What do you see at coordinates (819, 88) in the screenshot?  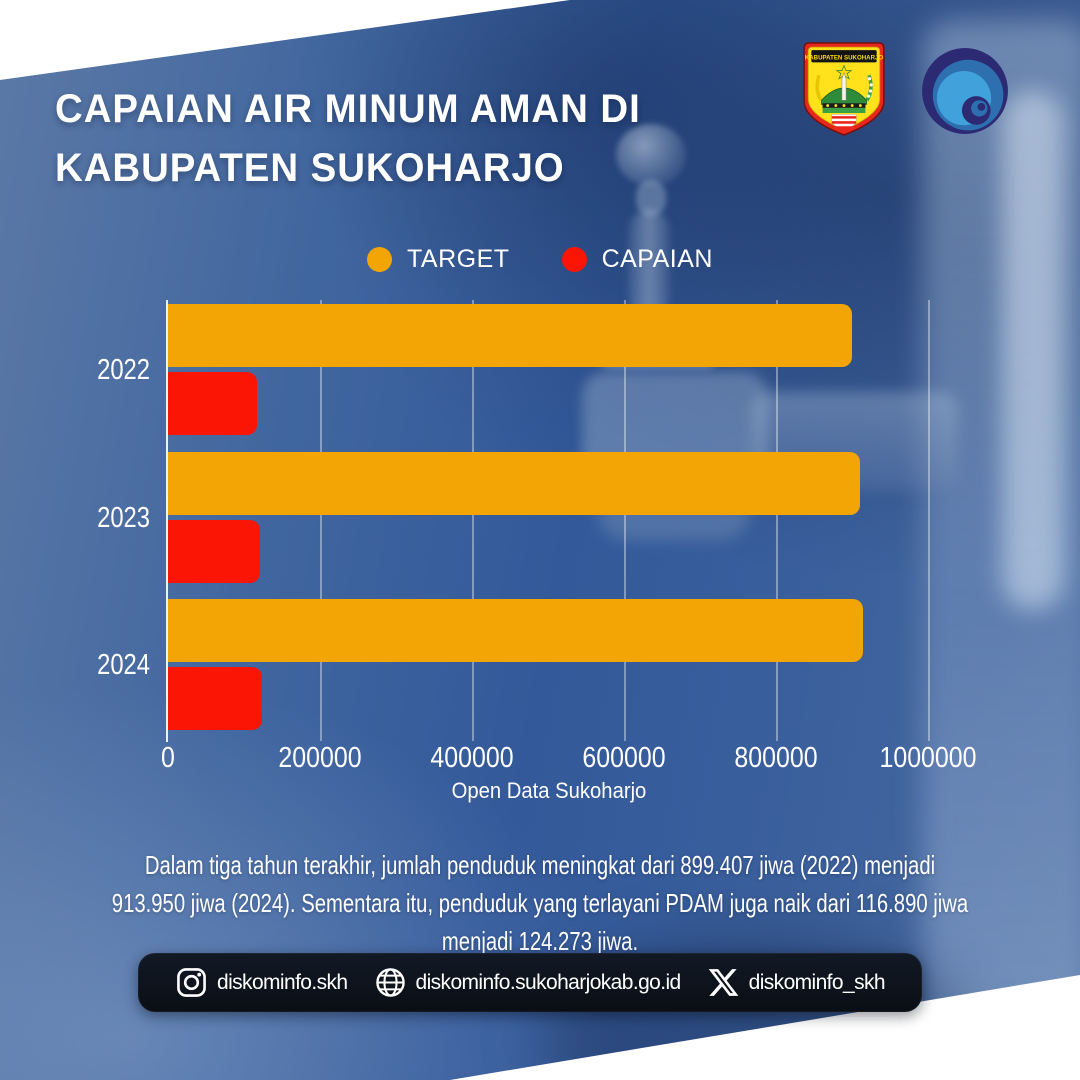 I see `crest-rice-stalk` at bounding box center [819, 88].